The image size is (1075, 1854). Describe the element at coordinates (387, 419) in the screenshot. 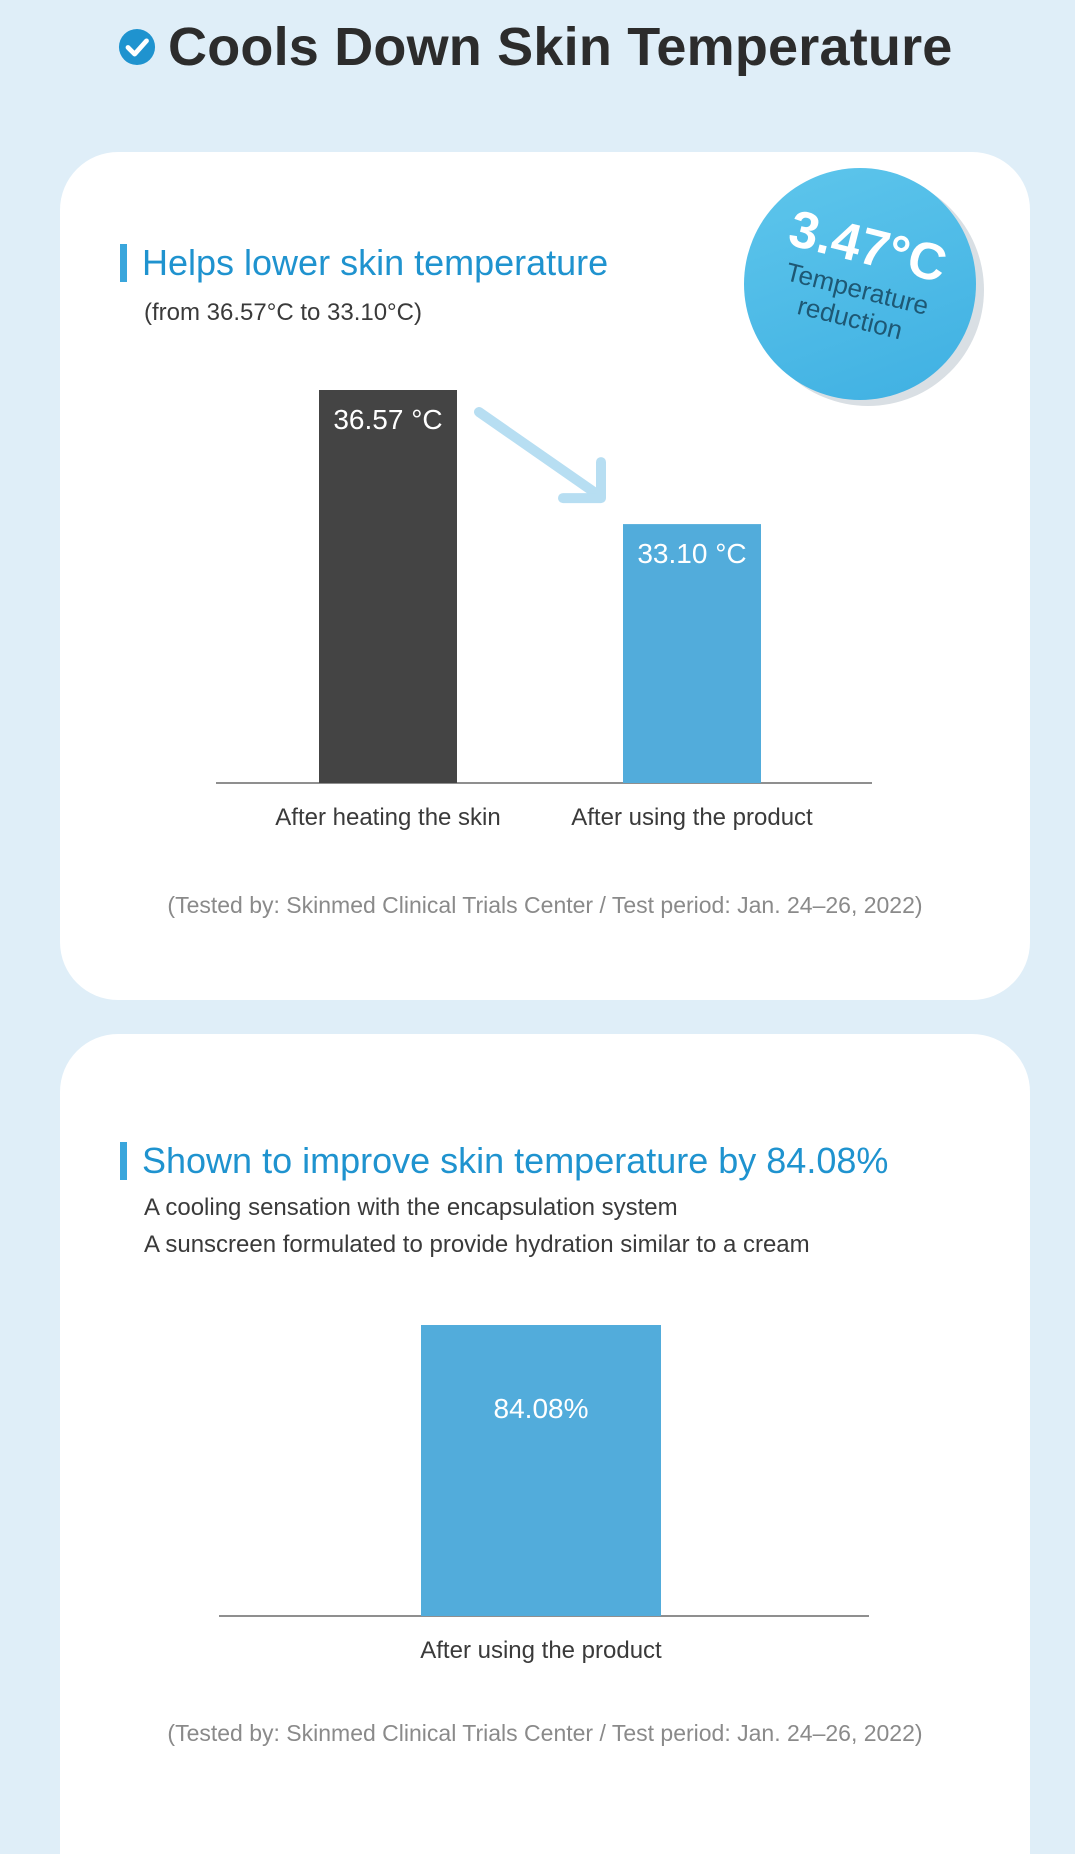

I see `bar-value-label-1: 36.57 °C` at that location.